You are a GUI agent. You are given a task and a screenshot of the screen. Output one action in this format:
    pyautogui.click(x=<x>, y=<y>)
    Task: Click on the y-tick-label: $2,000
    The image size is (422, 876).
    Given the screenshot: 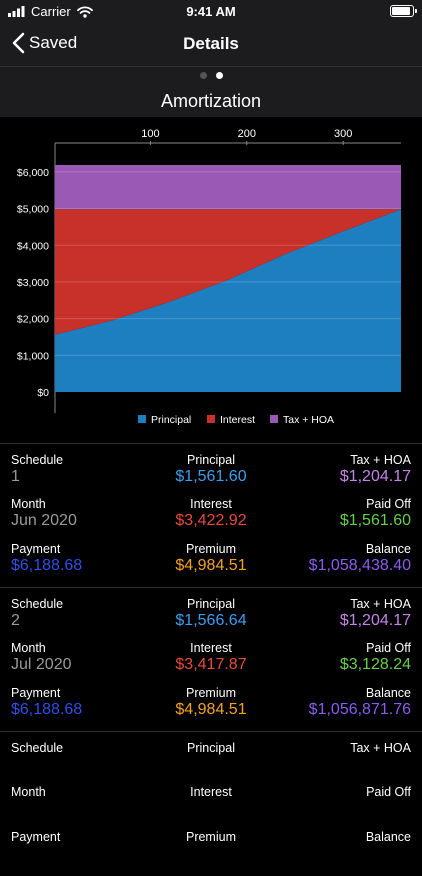 What is the action you would take?
    pyautogui.click(x=33, y=320)
    